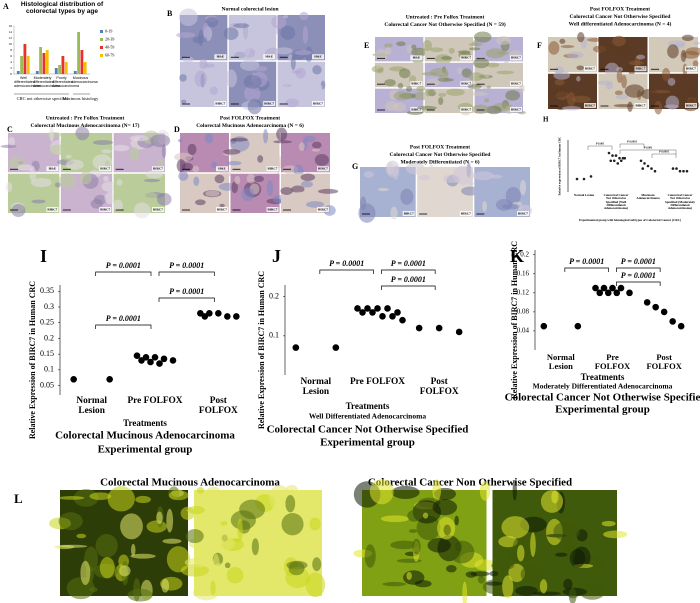 The height and width of the screenshot is (603, 700). What do you see at coordinates (11, 68) in the screenshot?
I see `y-tick-label: 2` at bounding box center [11, 68].